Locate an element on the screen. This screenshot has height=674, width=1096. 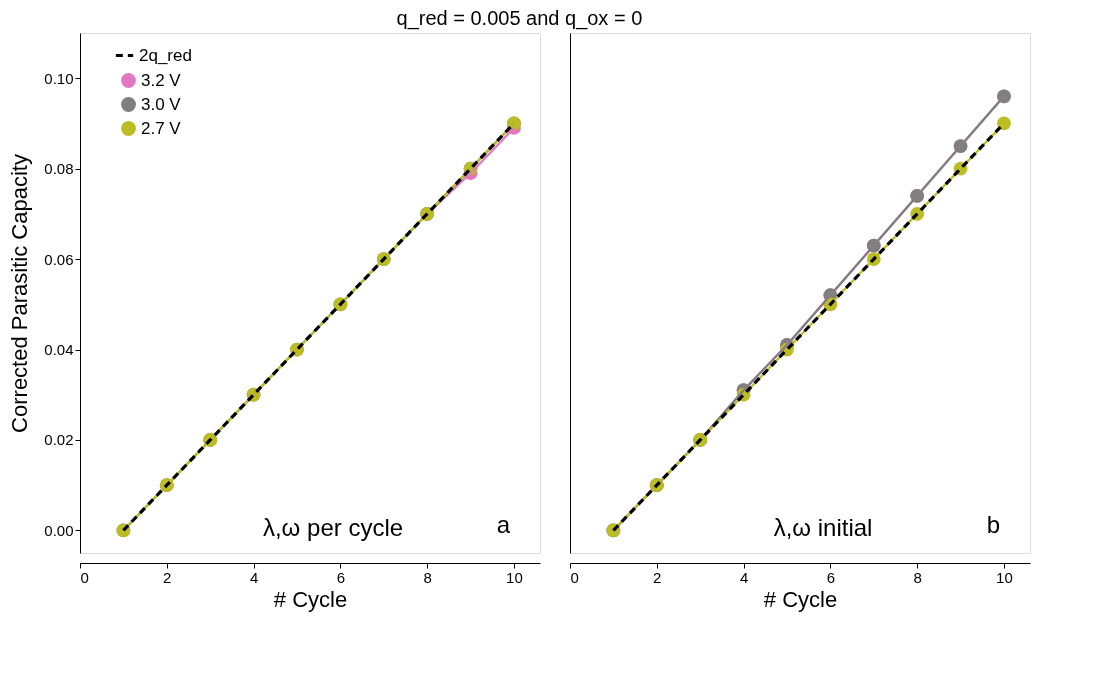
y-tick-label: 0.06 is located at coordinates (59, 259).